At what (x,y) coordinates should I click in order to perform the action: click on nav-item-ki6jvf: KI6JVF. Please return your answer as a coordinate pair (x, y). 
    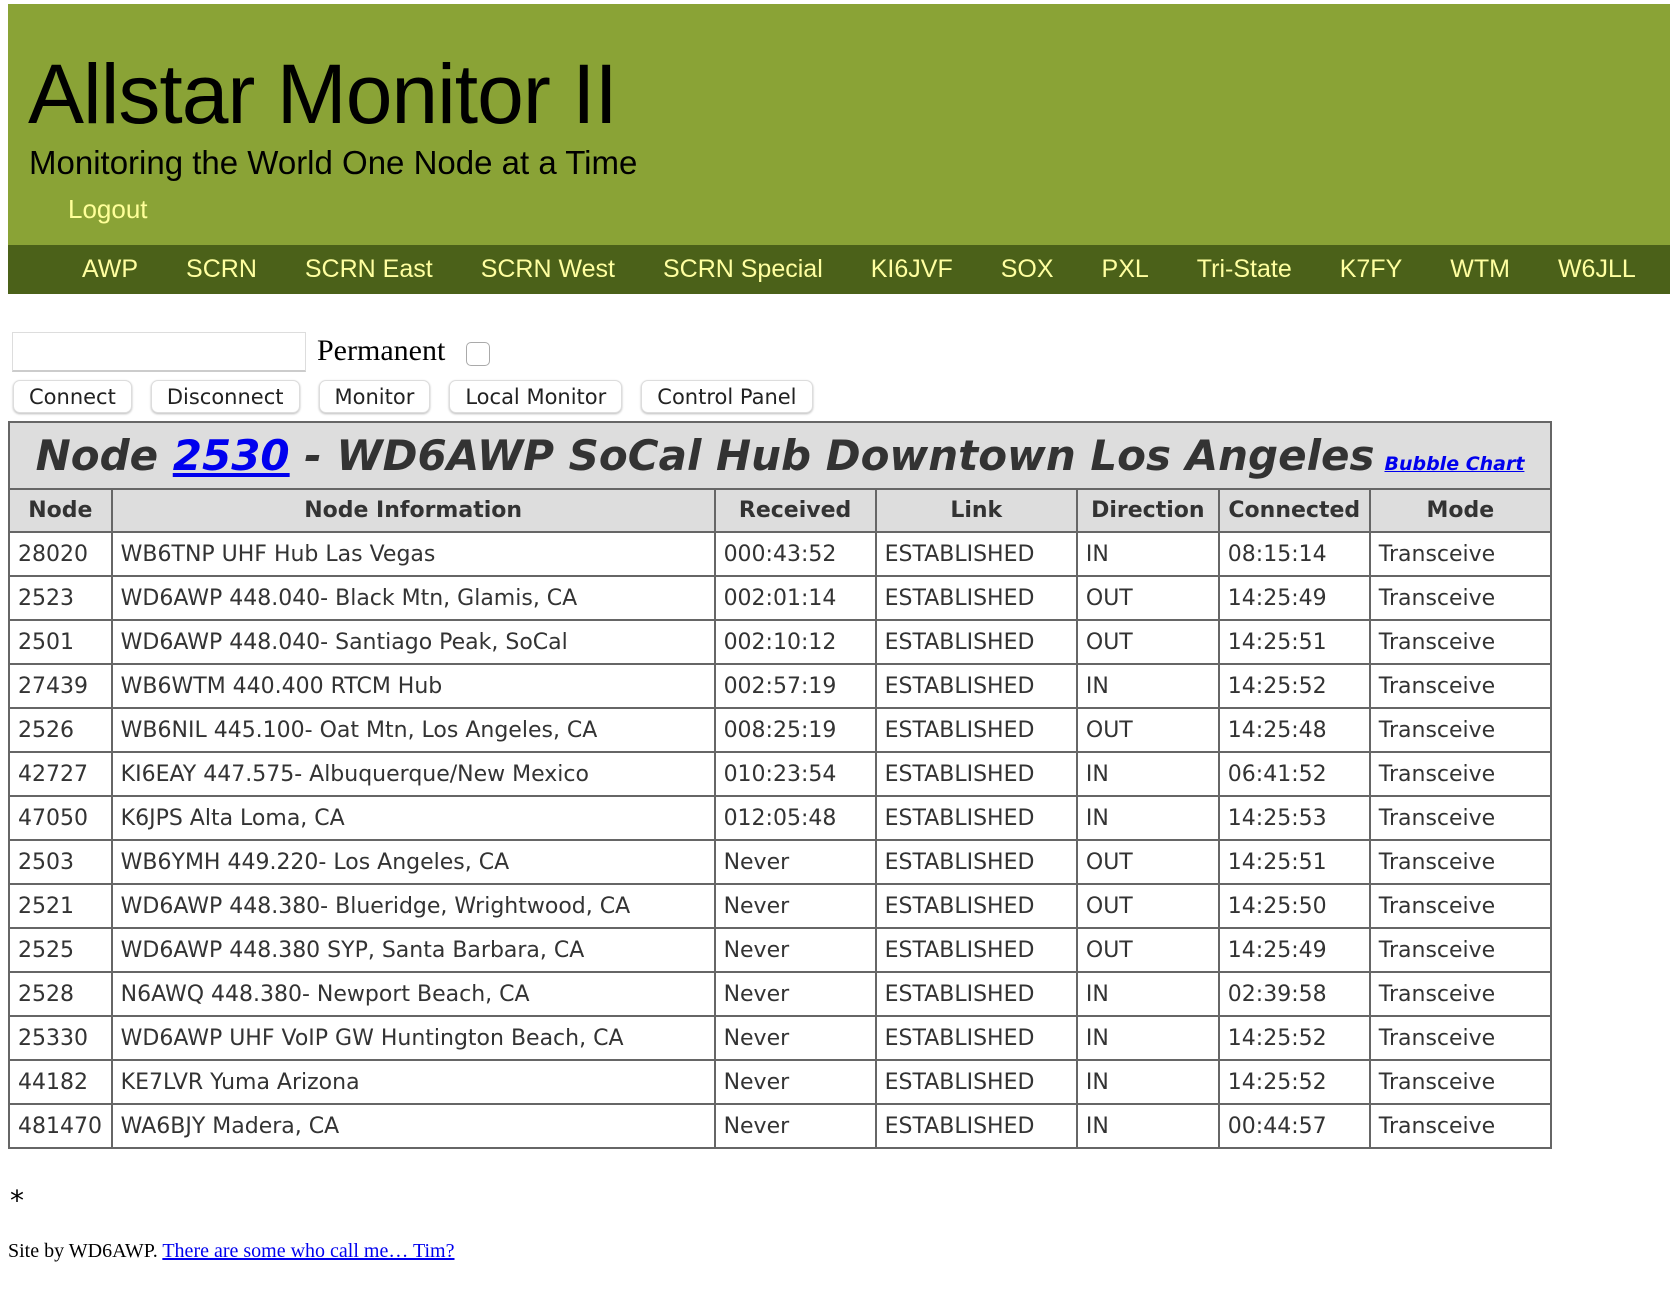
    Looking at the image, I should click on (911, 269).